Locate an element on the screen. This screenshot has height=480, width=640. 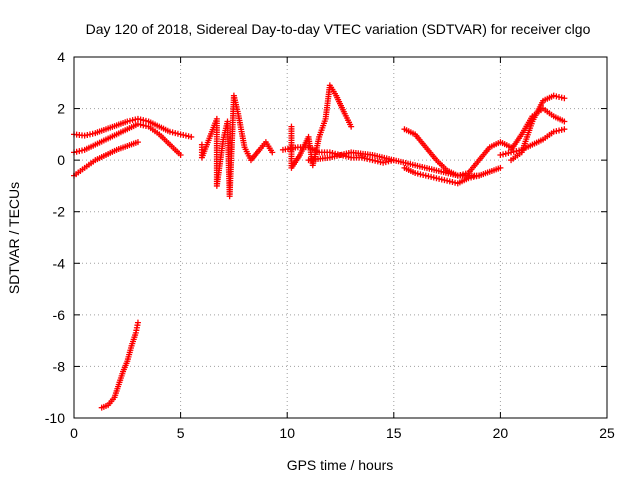
y-tick-label: 4 is located at coordinates (61, 57).